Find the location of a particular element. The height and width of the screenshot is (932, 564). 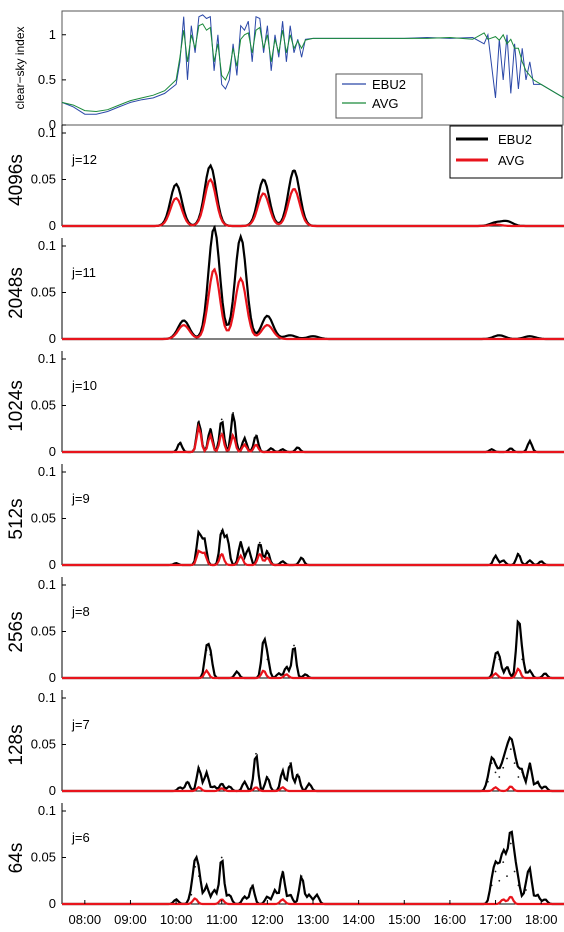

series-line-ebu2 is located at coordinates (313, 433).